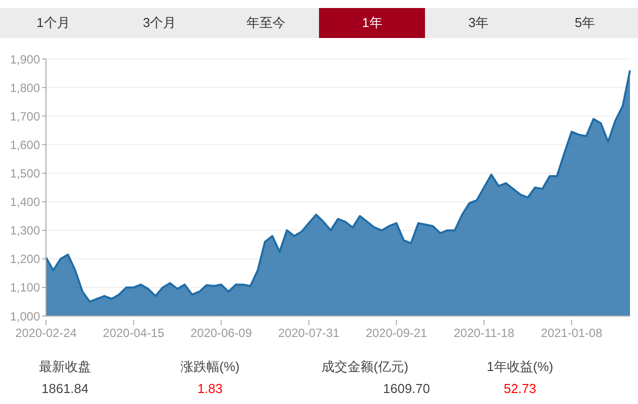 This screenshot has height=404, width=638. I want to click on x-tick-label: 2020-09-21, so click(397, 333).